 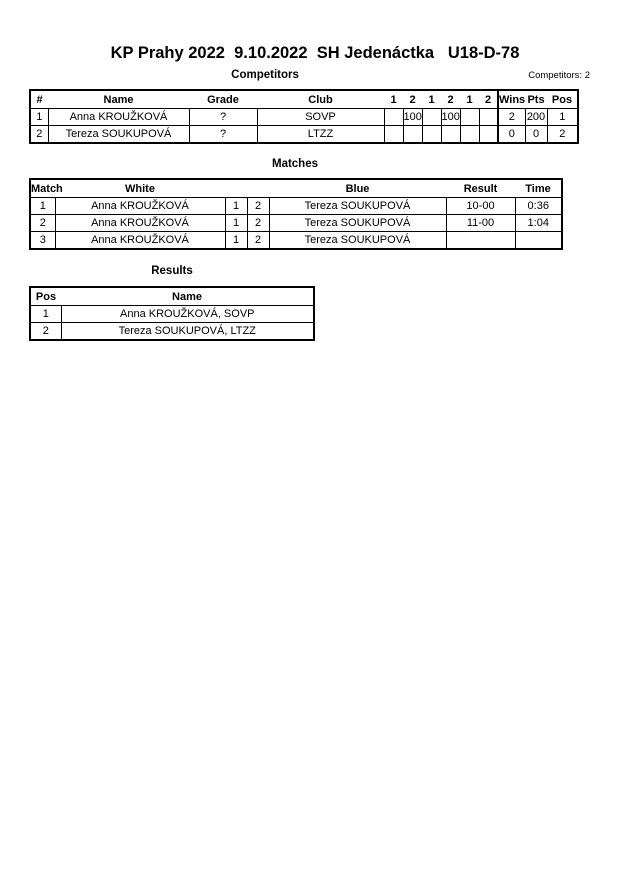 I want to click on col-round-6: 2, so click(x=488, y=99).